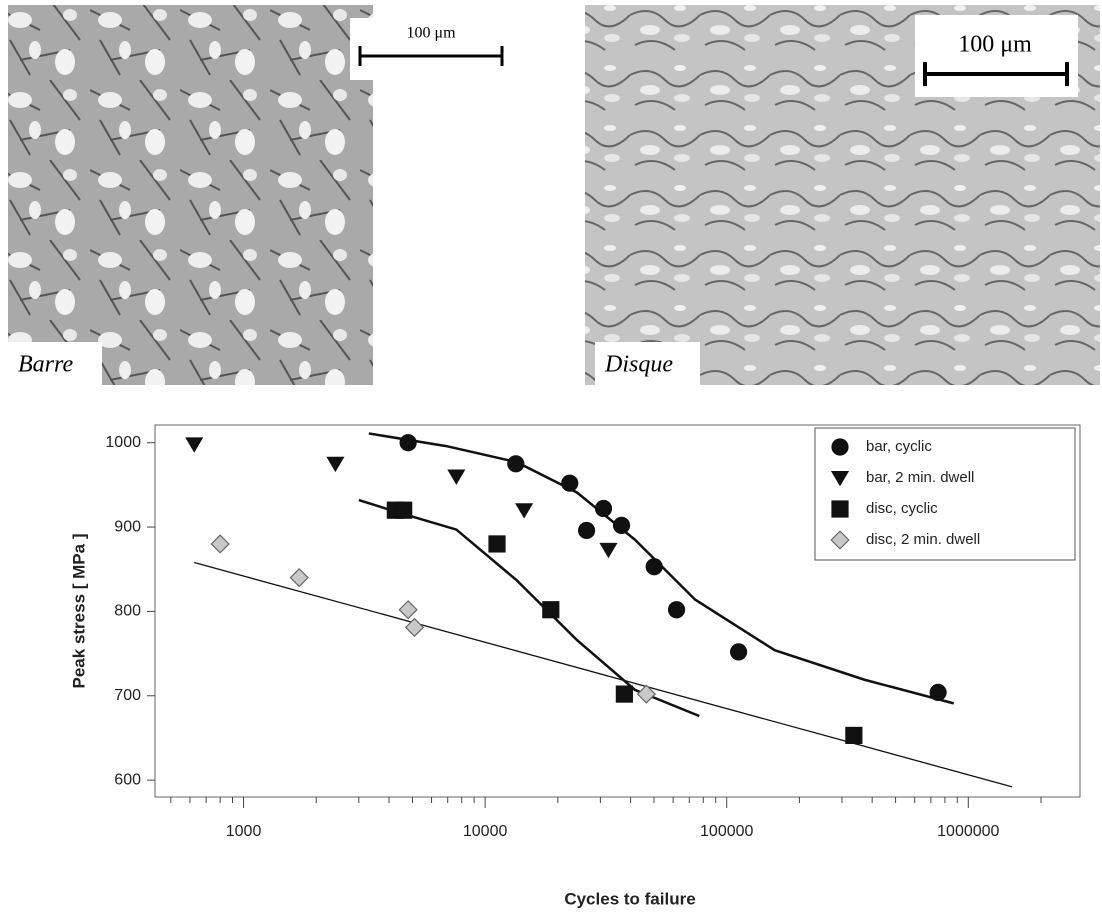 This screenshot has height=917, width=1102. I want to click on micrograph-label: Barre, so click(45, 365).